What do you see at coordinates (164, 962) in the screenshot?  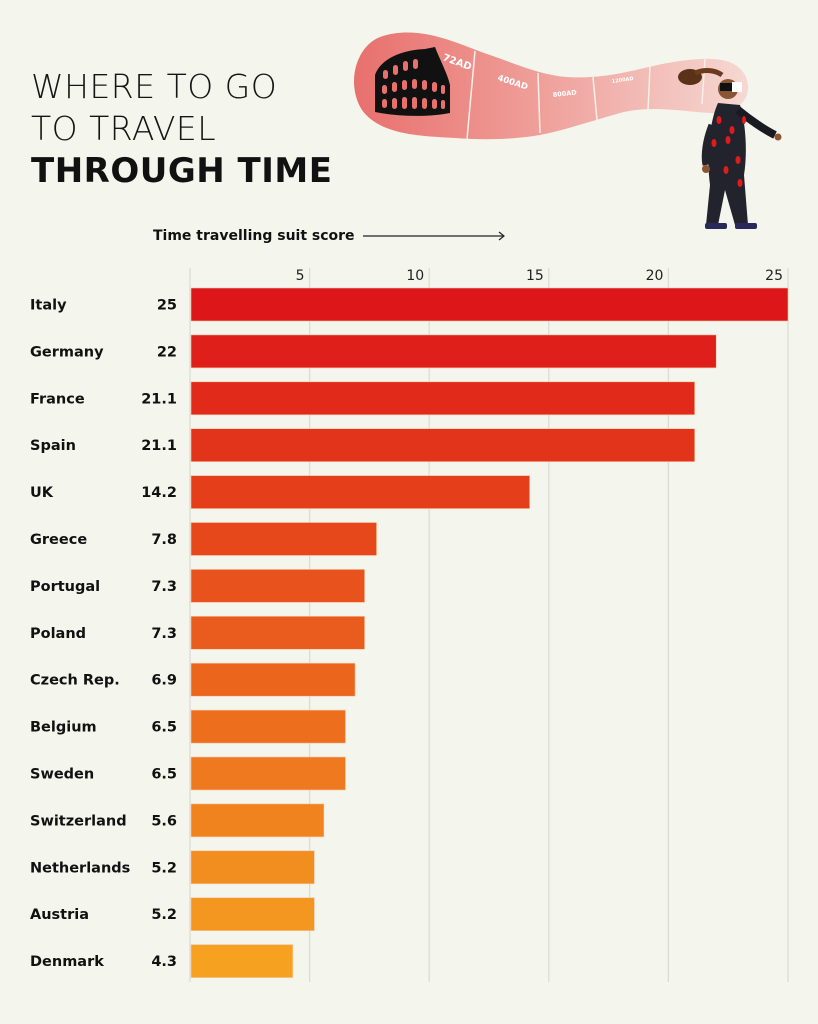 I see `value-label: 4.3` at bounding box center [164, 962].